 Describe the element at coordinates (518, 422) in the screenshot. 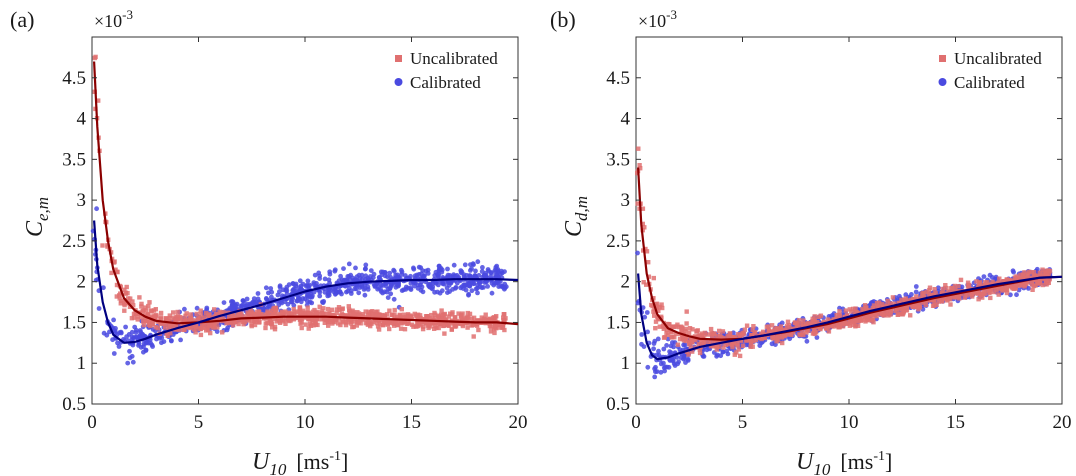

I see `x-tick-label: 20` at that location.